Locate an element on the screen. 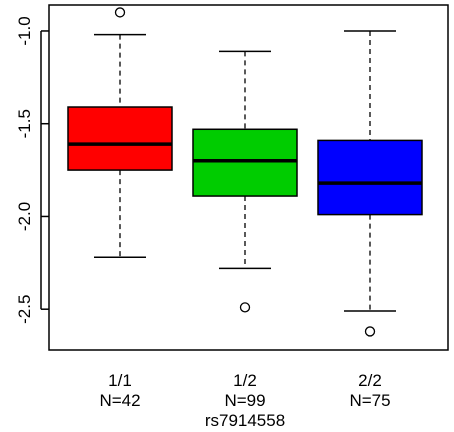 Image resolution: width=454 pixels, height=432 pixels. x-axis-title: rs7914558 is located at coordinates (245, 420).